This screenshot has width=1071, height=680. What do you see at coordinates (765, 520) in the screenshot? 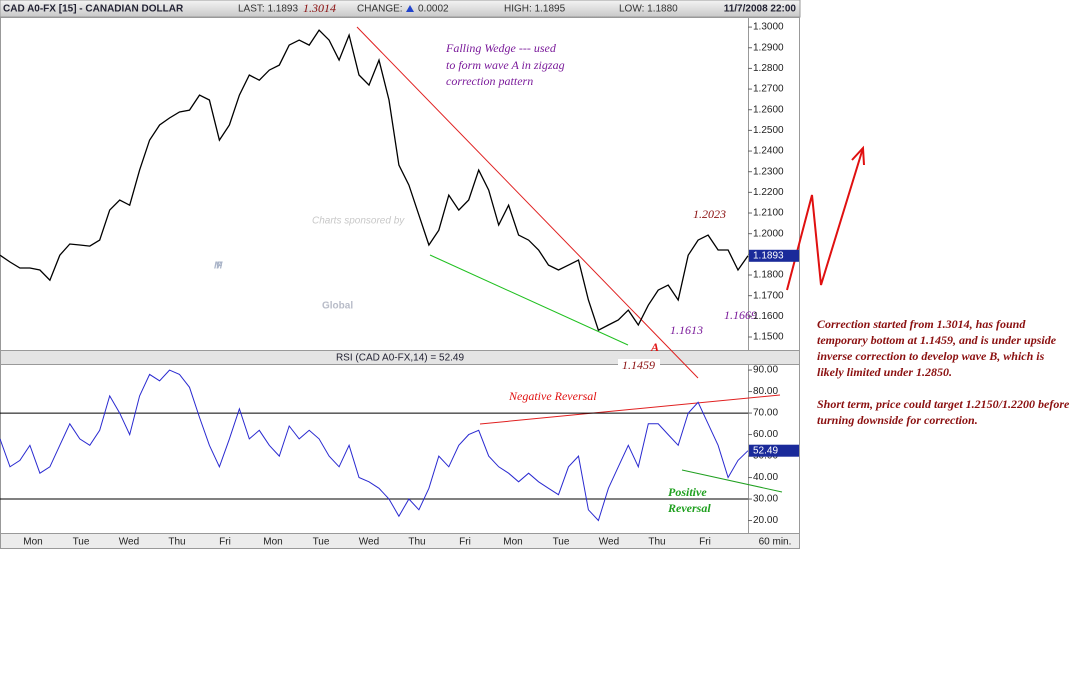
I see `y-tick-label: 20.00` at bounding box center [765, 520].